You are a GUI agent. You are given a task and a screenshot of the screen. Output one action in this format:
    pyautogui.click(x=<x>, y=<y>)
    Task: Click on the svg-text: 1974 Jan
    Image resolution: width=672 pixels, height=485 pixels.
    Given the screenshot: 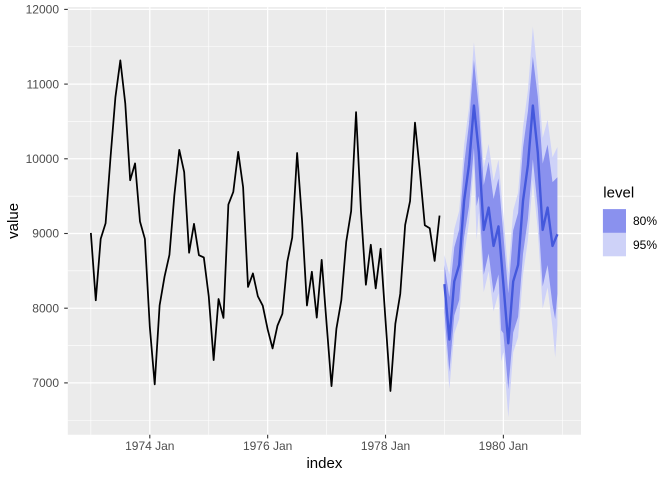 What is the action you would take?
    pyautogui.click(x=149, y=446)
    